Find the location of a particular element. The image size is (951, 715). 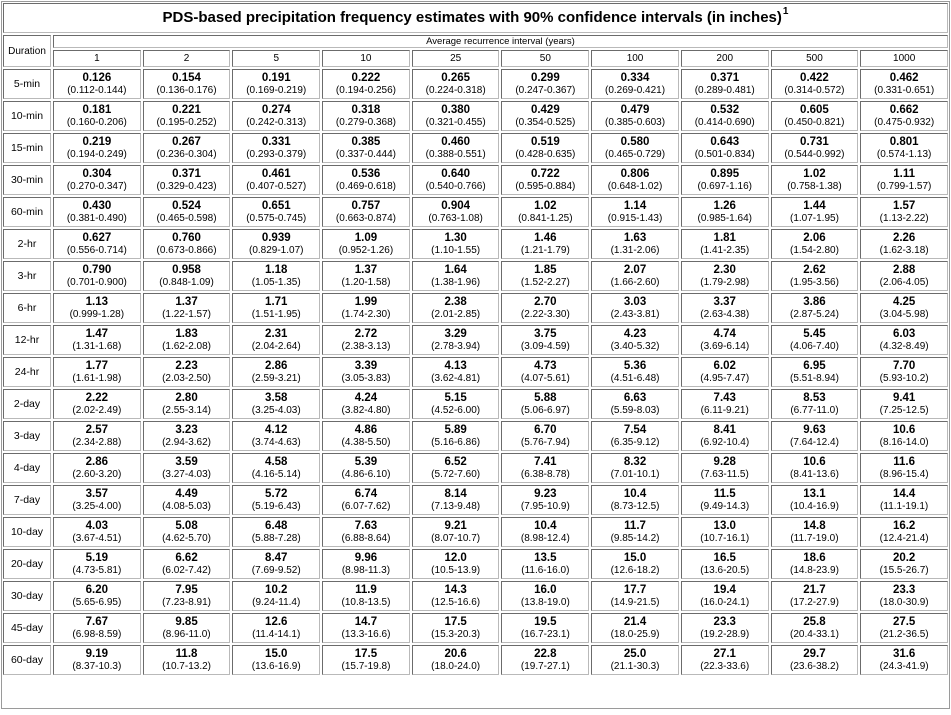

confidence-interval: (9.24-11.4) is located at coordinates (276, 602).